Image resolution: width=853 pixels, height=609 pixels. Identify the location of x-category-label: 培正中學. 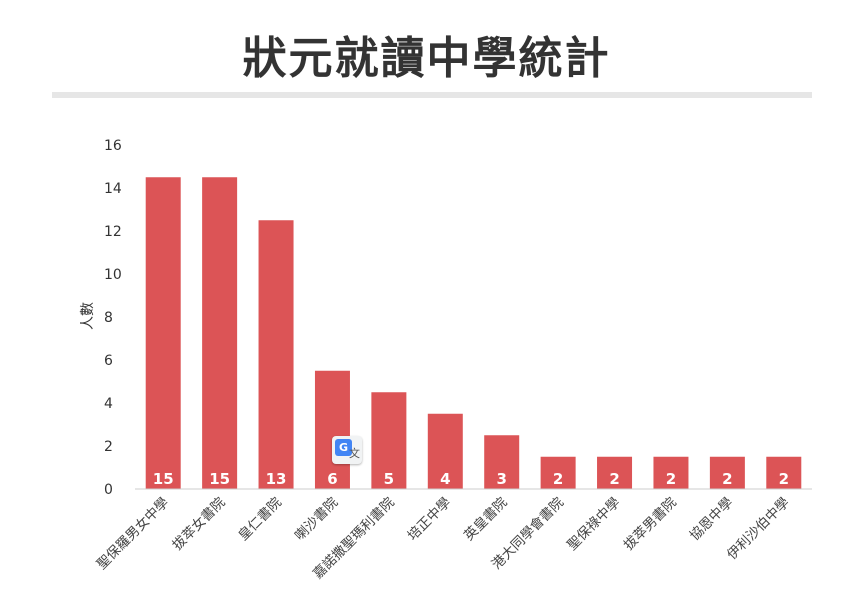
(429, 519).